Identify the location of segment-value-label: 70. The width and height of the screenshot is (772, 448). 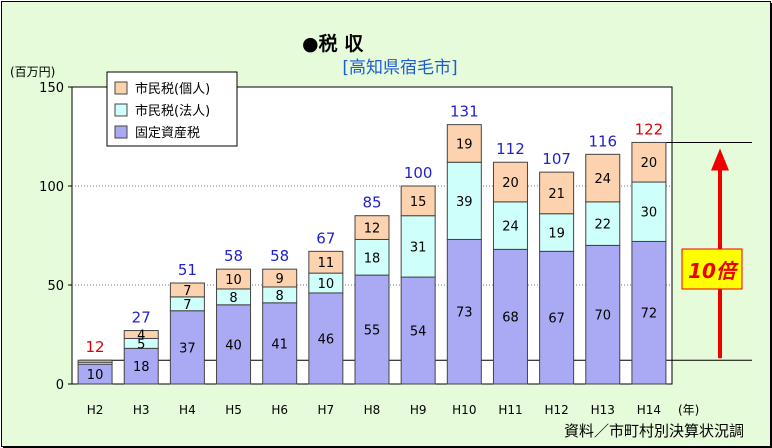
(602, 316).